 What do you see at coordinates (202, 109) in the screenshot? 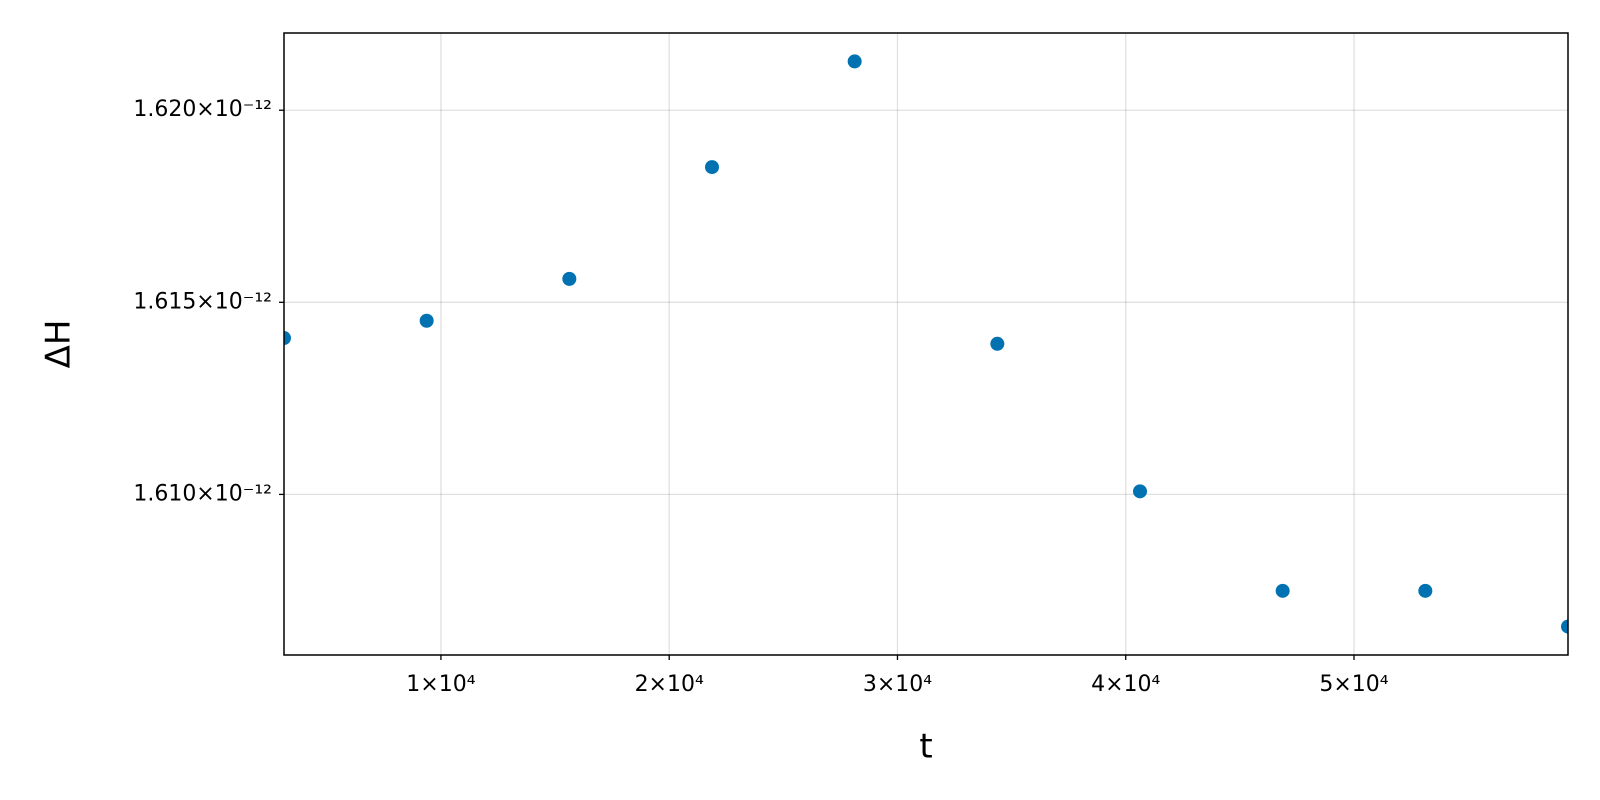
I see `y-tick-label: 1.620×10⁻¹²` at bounding box center [202, 109].